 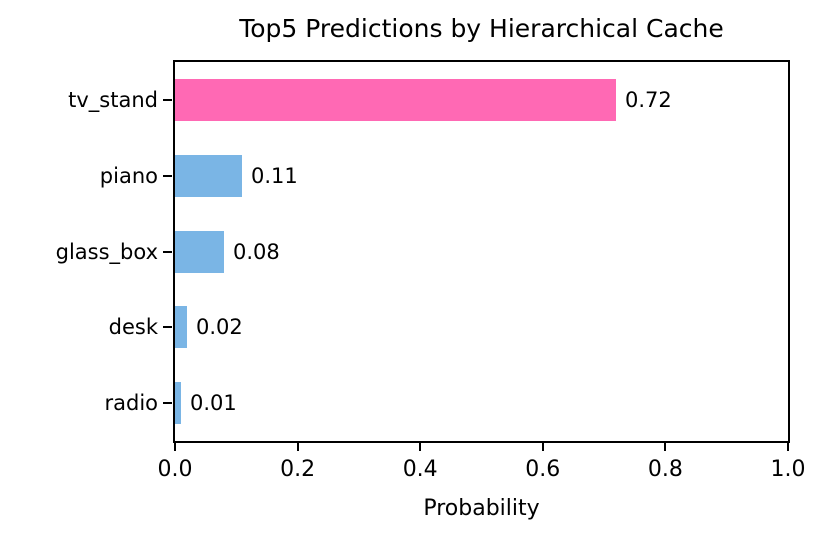 I want to click on x-tick-label-0.8: 0.8, so click(x=665, y=469).